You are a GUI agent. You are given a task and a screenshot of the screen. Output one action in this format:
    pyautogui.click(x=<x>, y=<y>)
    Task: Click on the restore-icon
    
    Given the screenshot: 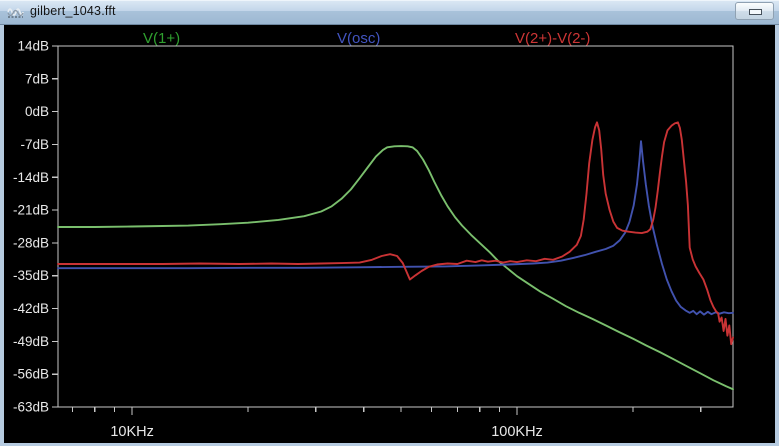 What is the action you would take?
    pyautogui.click(x=755, y=12)
    